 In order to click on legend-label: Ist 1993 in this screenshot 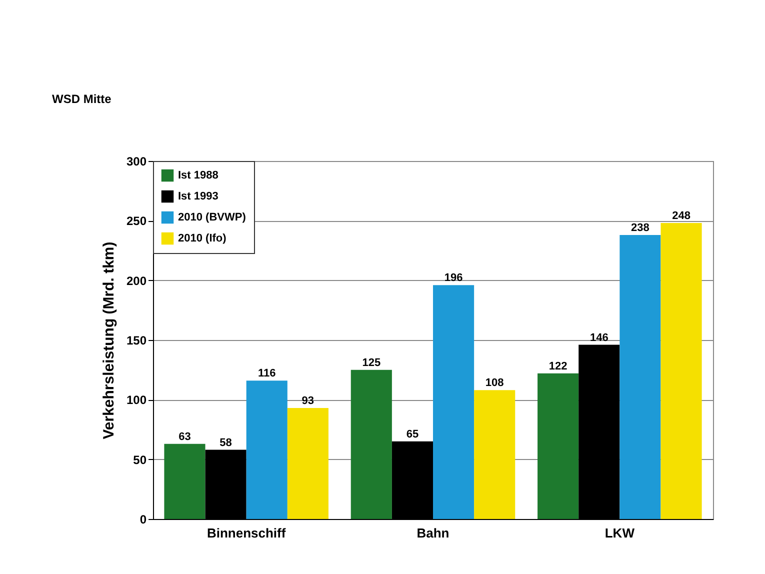, I will do `click(198, 196)`.